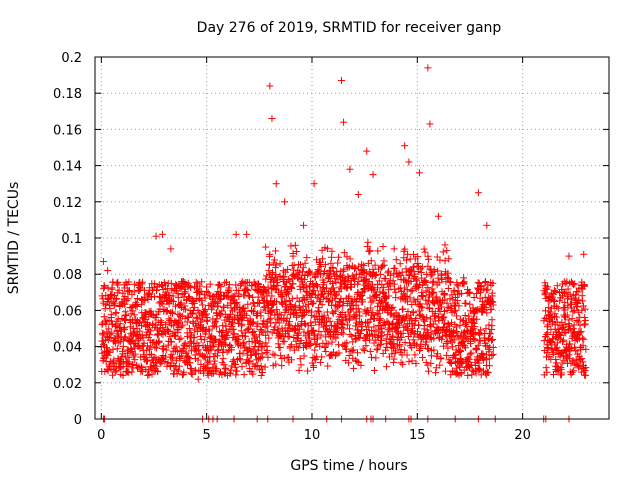  What do you see at coordinates (14, 238) in the screenshot?
I see `y-axis-label: SRMTID / TECUs` at bounding box center [14, 238].